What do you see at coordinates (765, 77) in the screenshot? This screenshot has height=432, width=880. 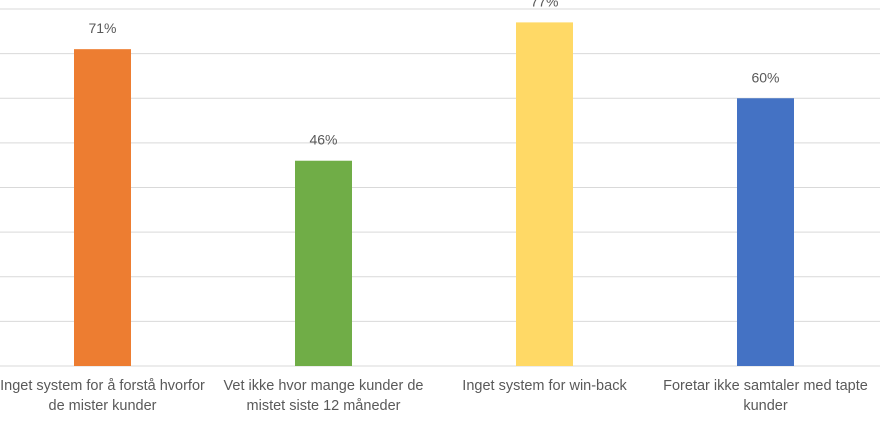 I see `data-label: 60%` at bounding box center [765, 77].